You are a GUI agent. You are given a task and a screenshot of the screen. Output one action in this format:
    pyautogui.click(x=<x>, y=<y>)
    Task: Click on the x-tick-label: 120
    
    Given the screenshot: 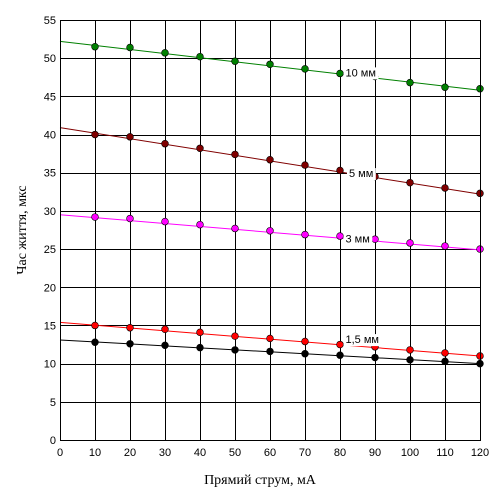 What is the action you would take?
    pyautogui.click(x=480, y=453)
    